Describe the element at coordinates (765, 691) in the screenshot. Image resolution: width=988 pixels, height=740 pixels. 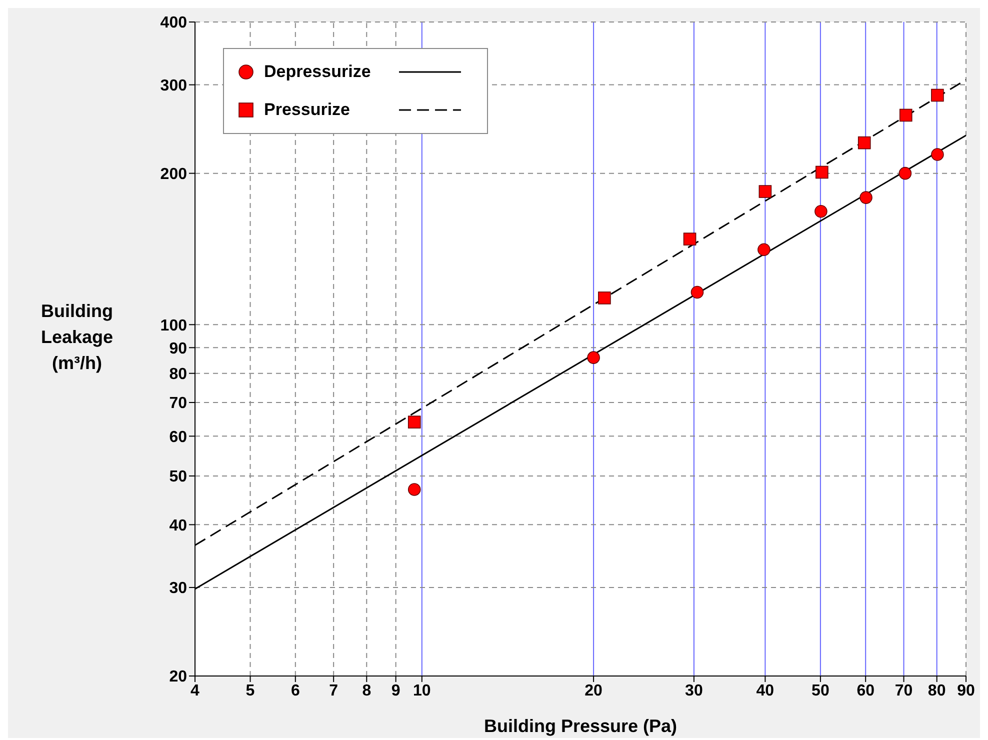
I see `x-tick-label: 40` at that location.